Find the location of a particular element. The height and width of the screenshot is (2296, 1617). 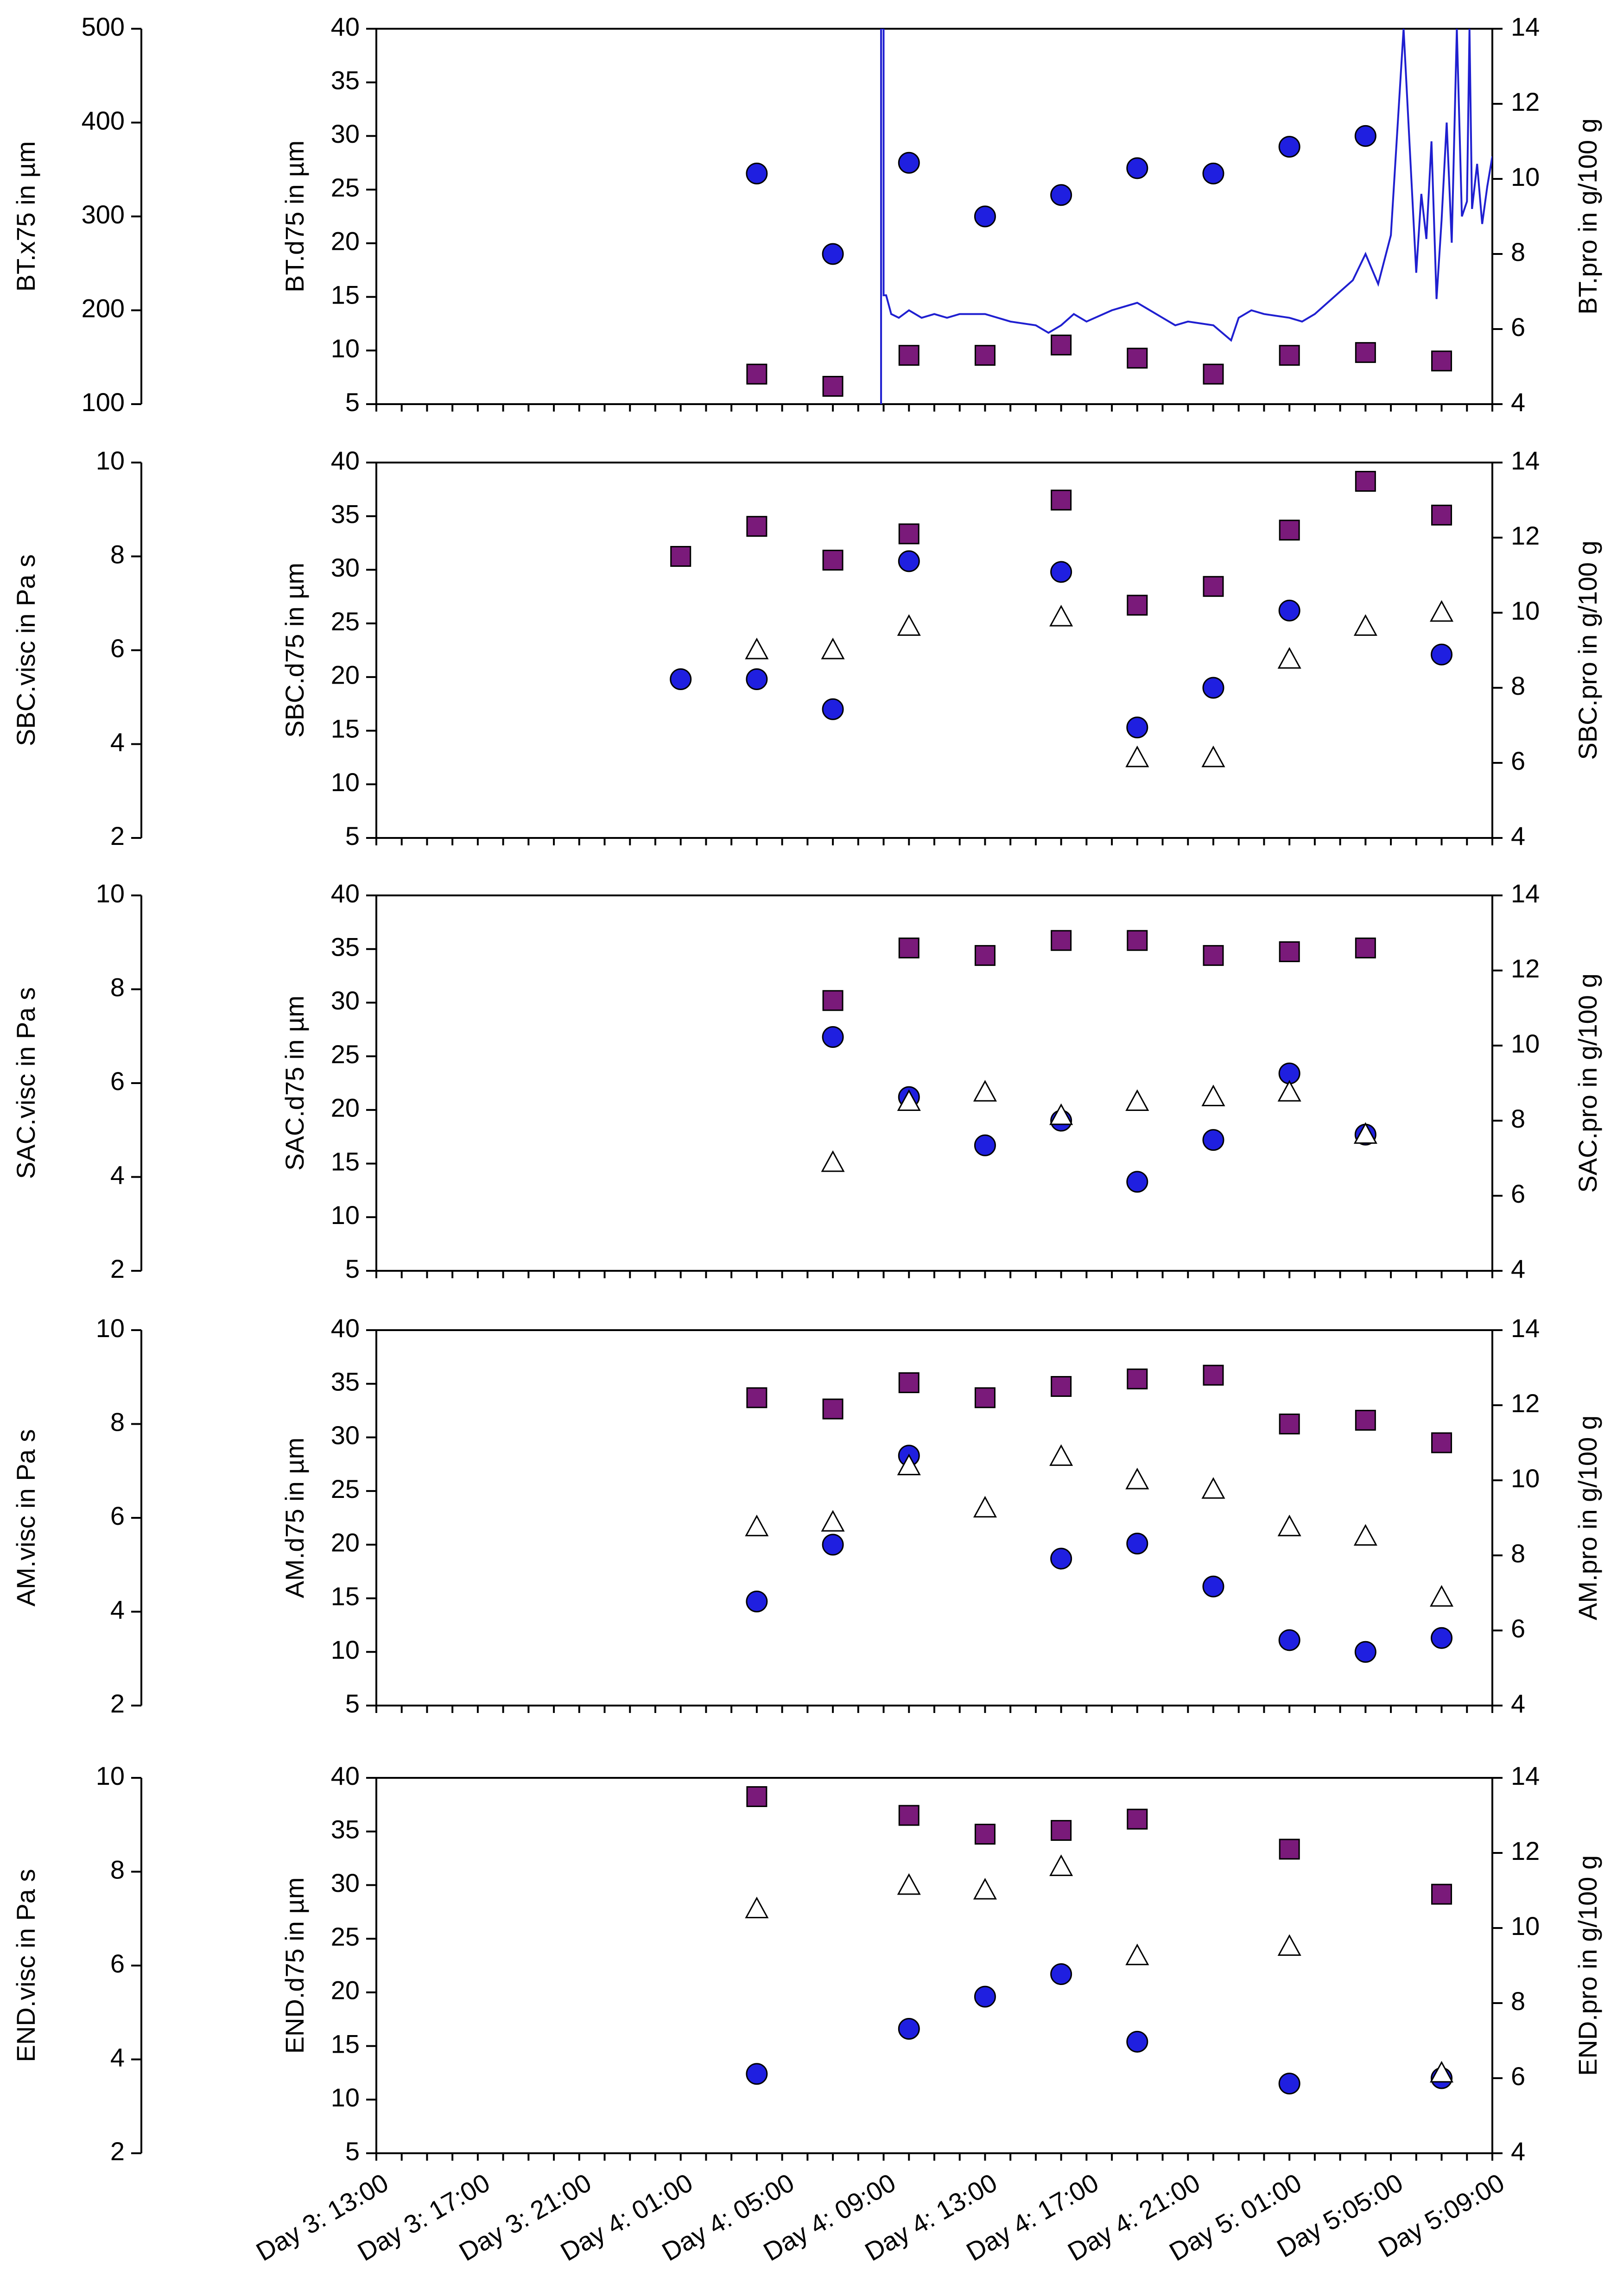

point-SAC.d75 is located at coordinates (833, 1037).